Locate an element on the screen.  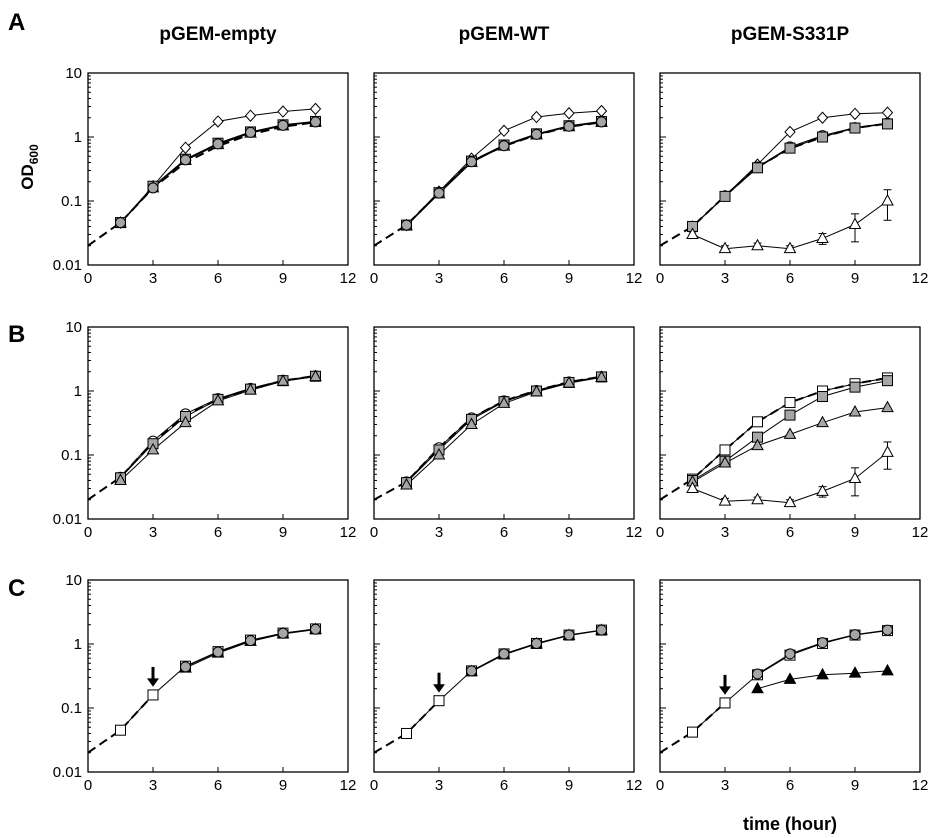
arrow-head-icon is located at coordinates (153, 682).